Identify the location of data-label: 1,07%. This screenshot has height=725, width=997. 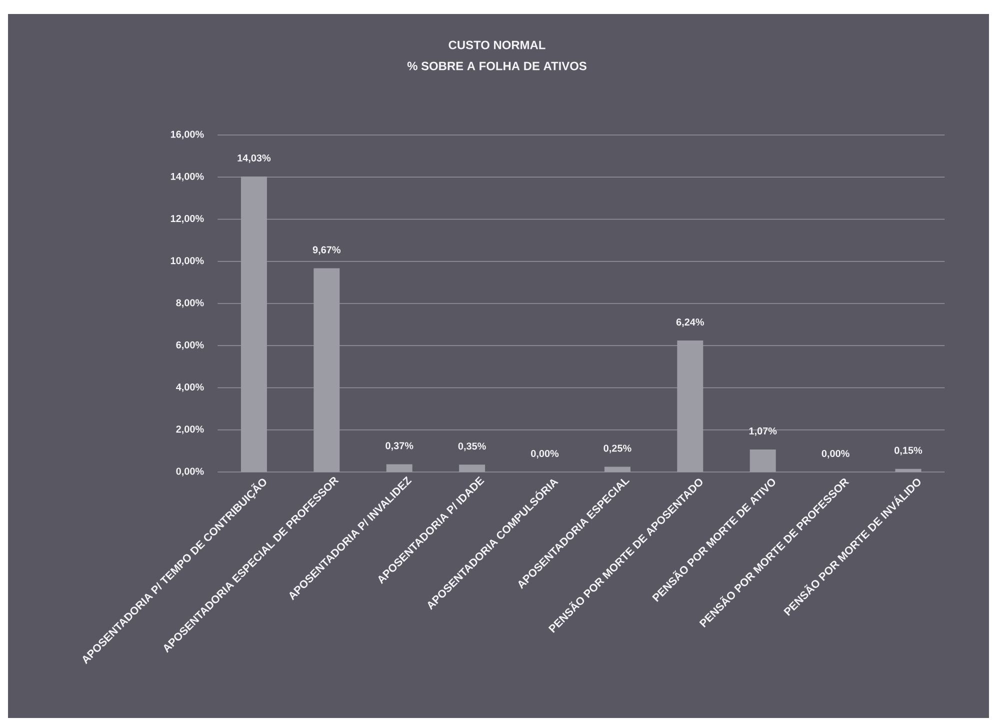
(763, 431).